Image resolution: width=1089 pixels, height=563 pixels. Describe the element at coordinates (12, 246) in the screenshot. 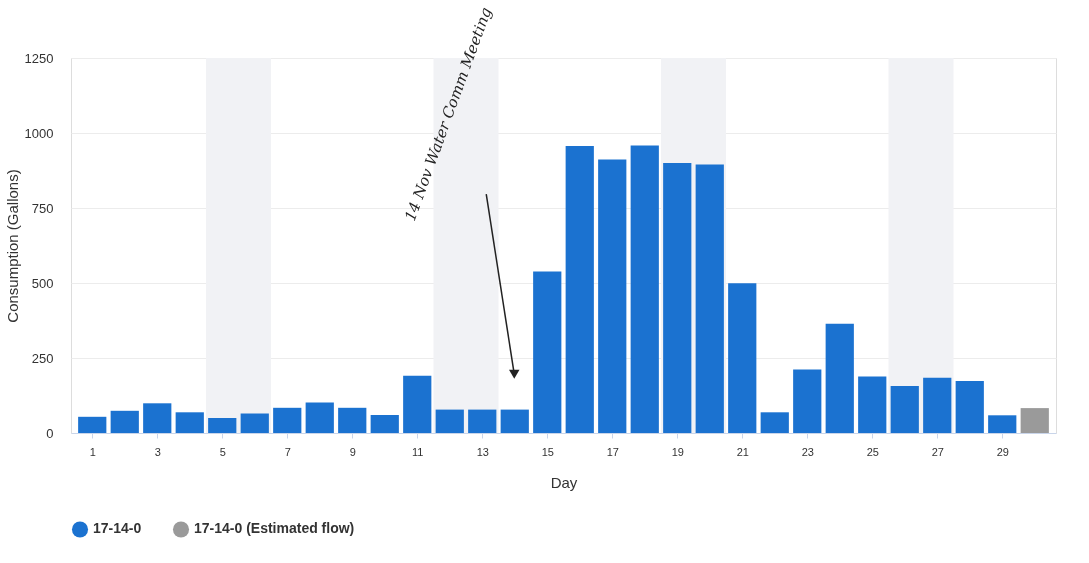

I see `y-axis-title: Consumption (Gallons)` at that location.